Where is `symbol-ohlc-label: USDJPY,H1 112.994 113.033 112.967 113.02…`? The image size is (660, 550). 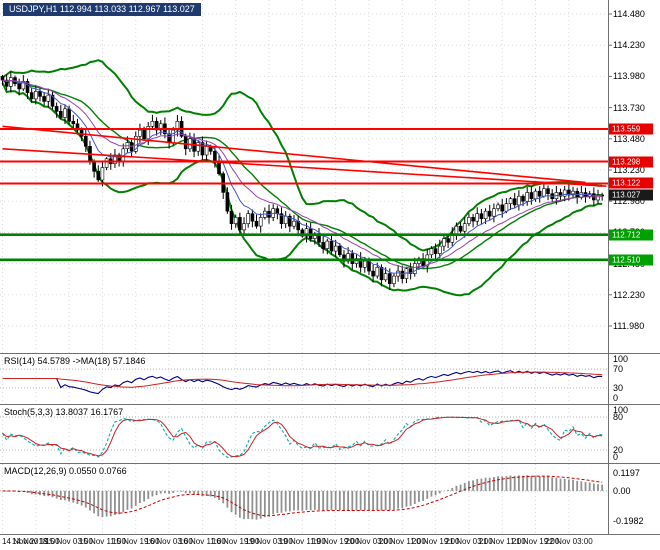 symbol-ohlc-label: USDJPY,H1 112.994 113.033 112.967 113.02… is located at coordinates (102, 9).